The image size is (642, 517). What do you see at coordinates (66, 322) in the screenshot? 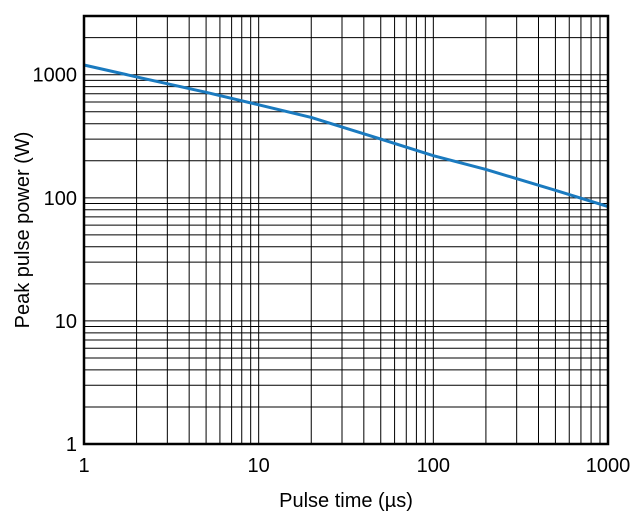
I see `y-tick-label: 10` at bounding box center [66, 322].